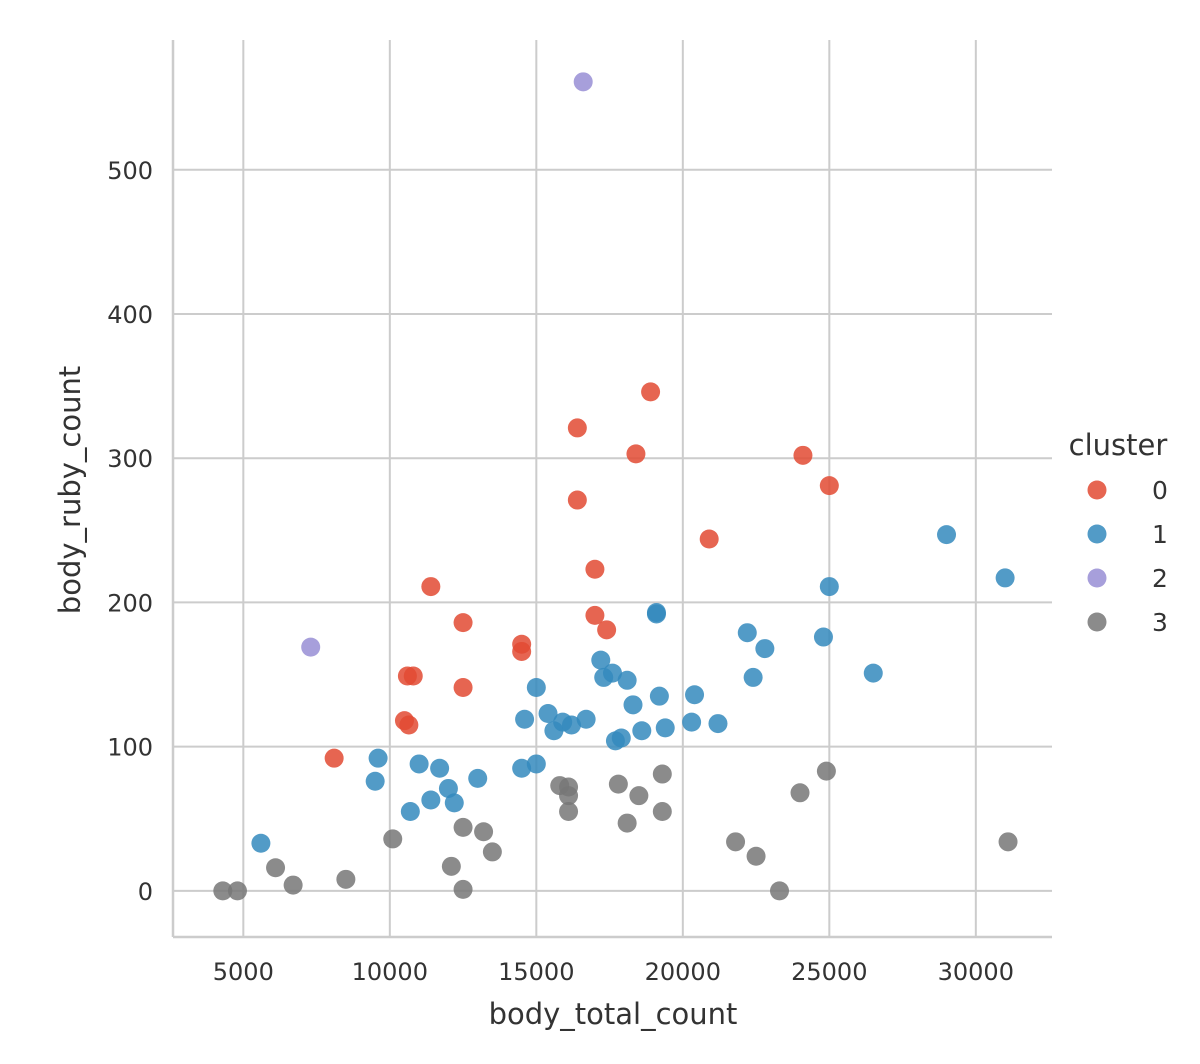 The image size is (1200, 1064). What do you see at coordinates (130, 603) in the screenshot?
I see `y-tick-label: 200` at bounding box center [130, 603].